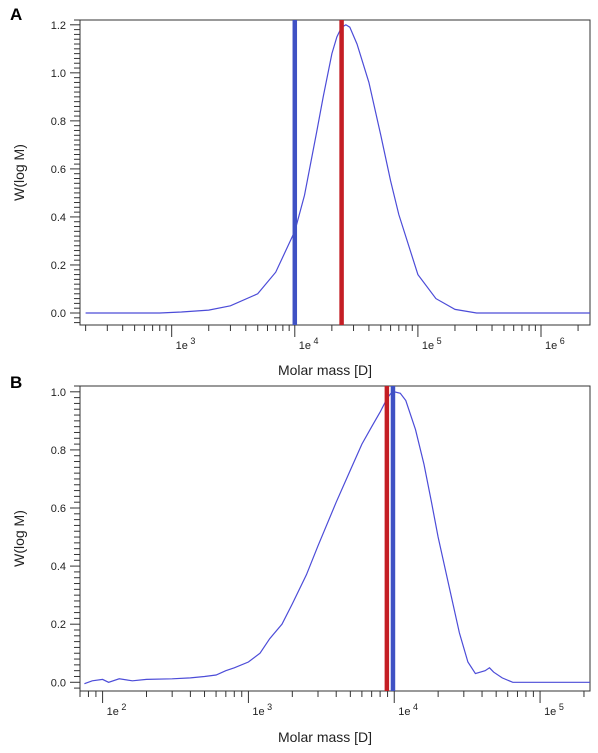 This screenshot has width=598, height=753. I want to click on panel-b-x-axis-title: Molar mass [D], so click(325, 737).